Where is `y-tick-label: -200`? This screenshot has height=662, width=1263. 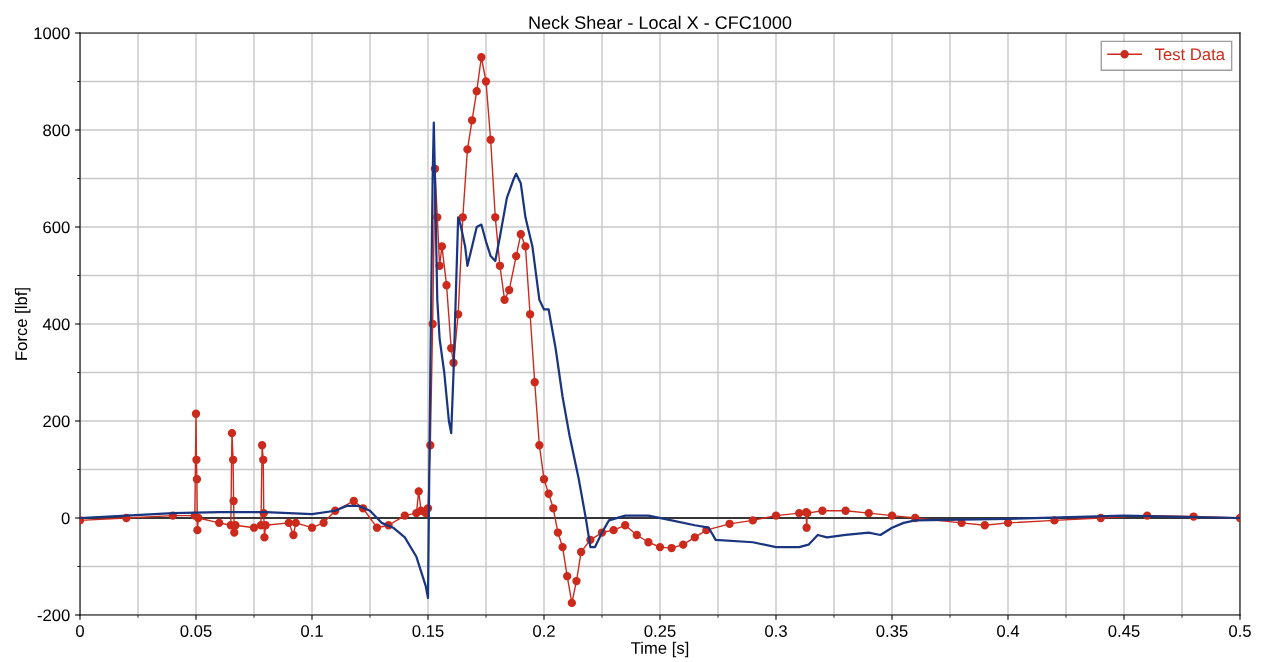 y-tick-label: -200 is located at coordinates (53, 615).